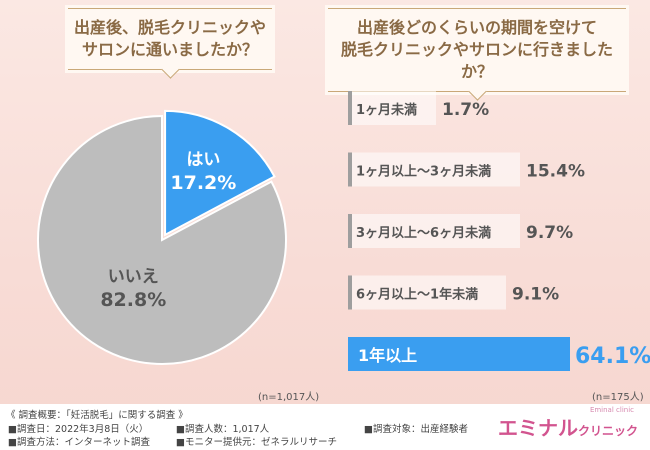 The height and width of the screenshot is (450, 650). I want to click on footer-provider: ■モニター提供元：ゼネラルリサーチ, so click(256, 442).